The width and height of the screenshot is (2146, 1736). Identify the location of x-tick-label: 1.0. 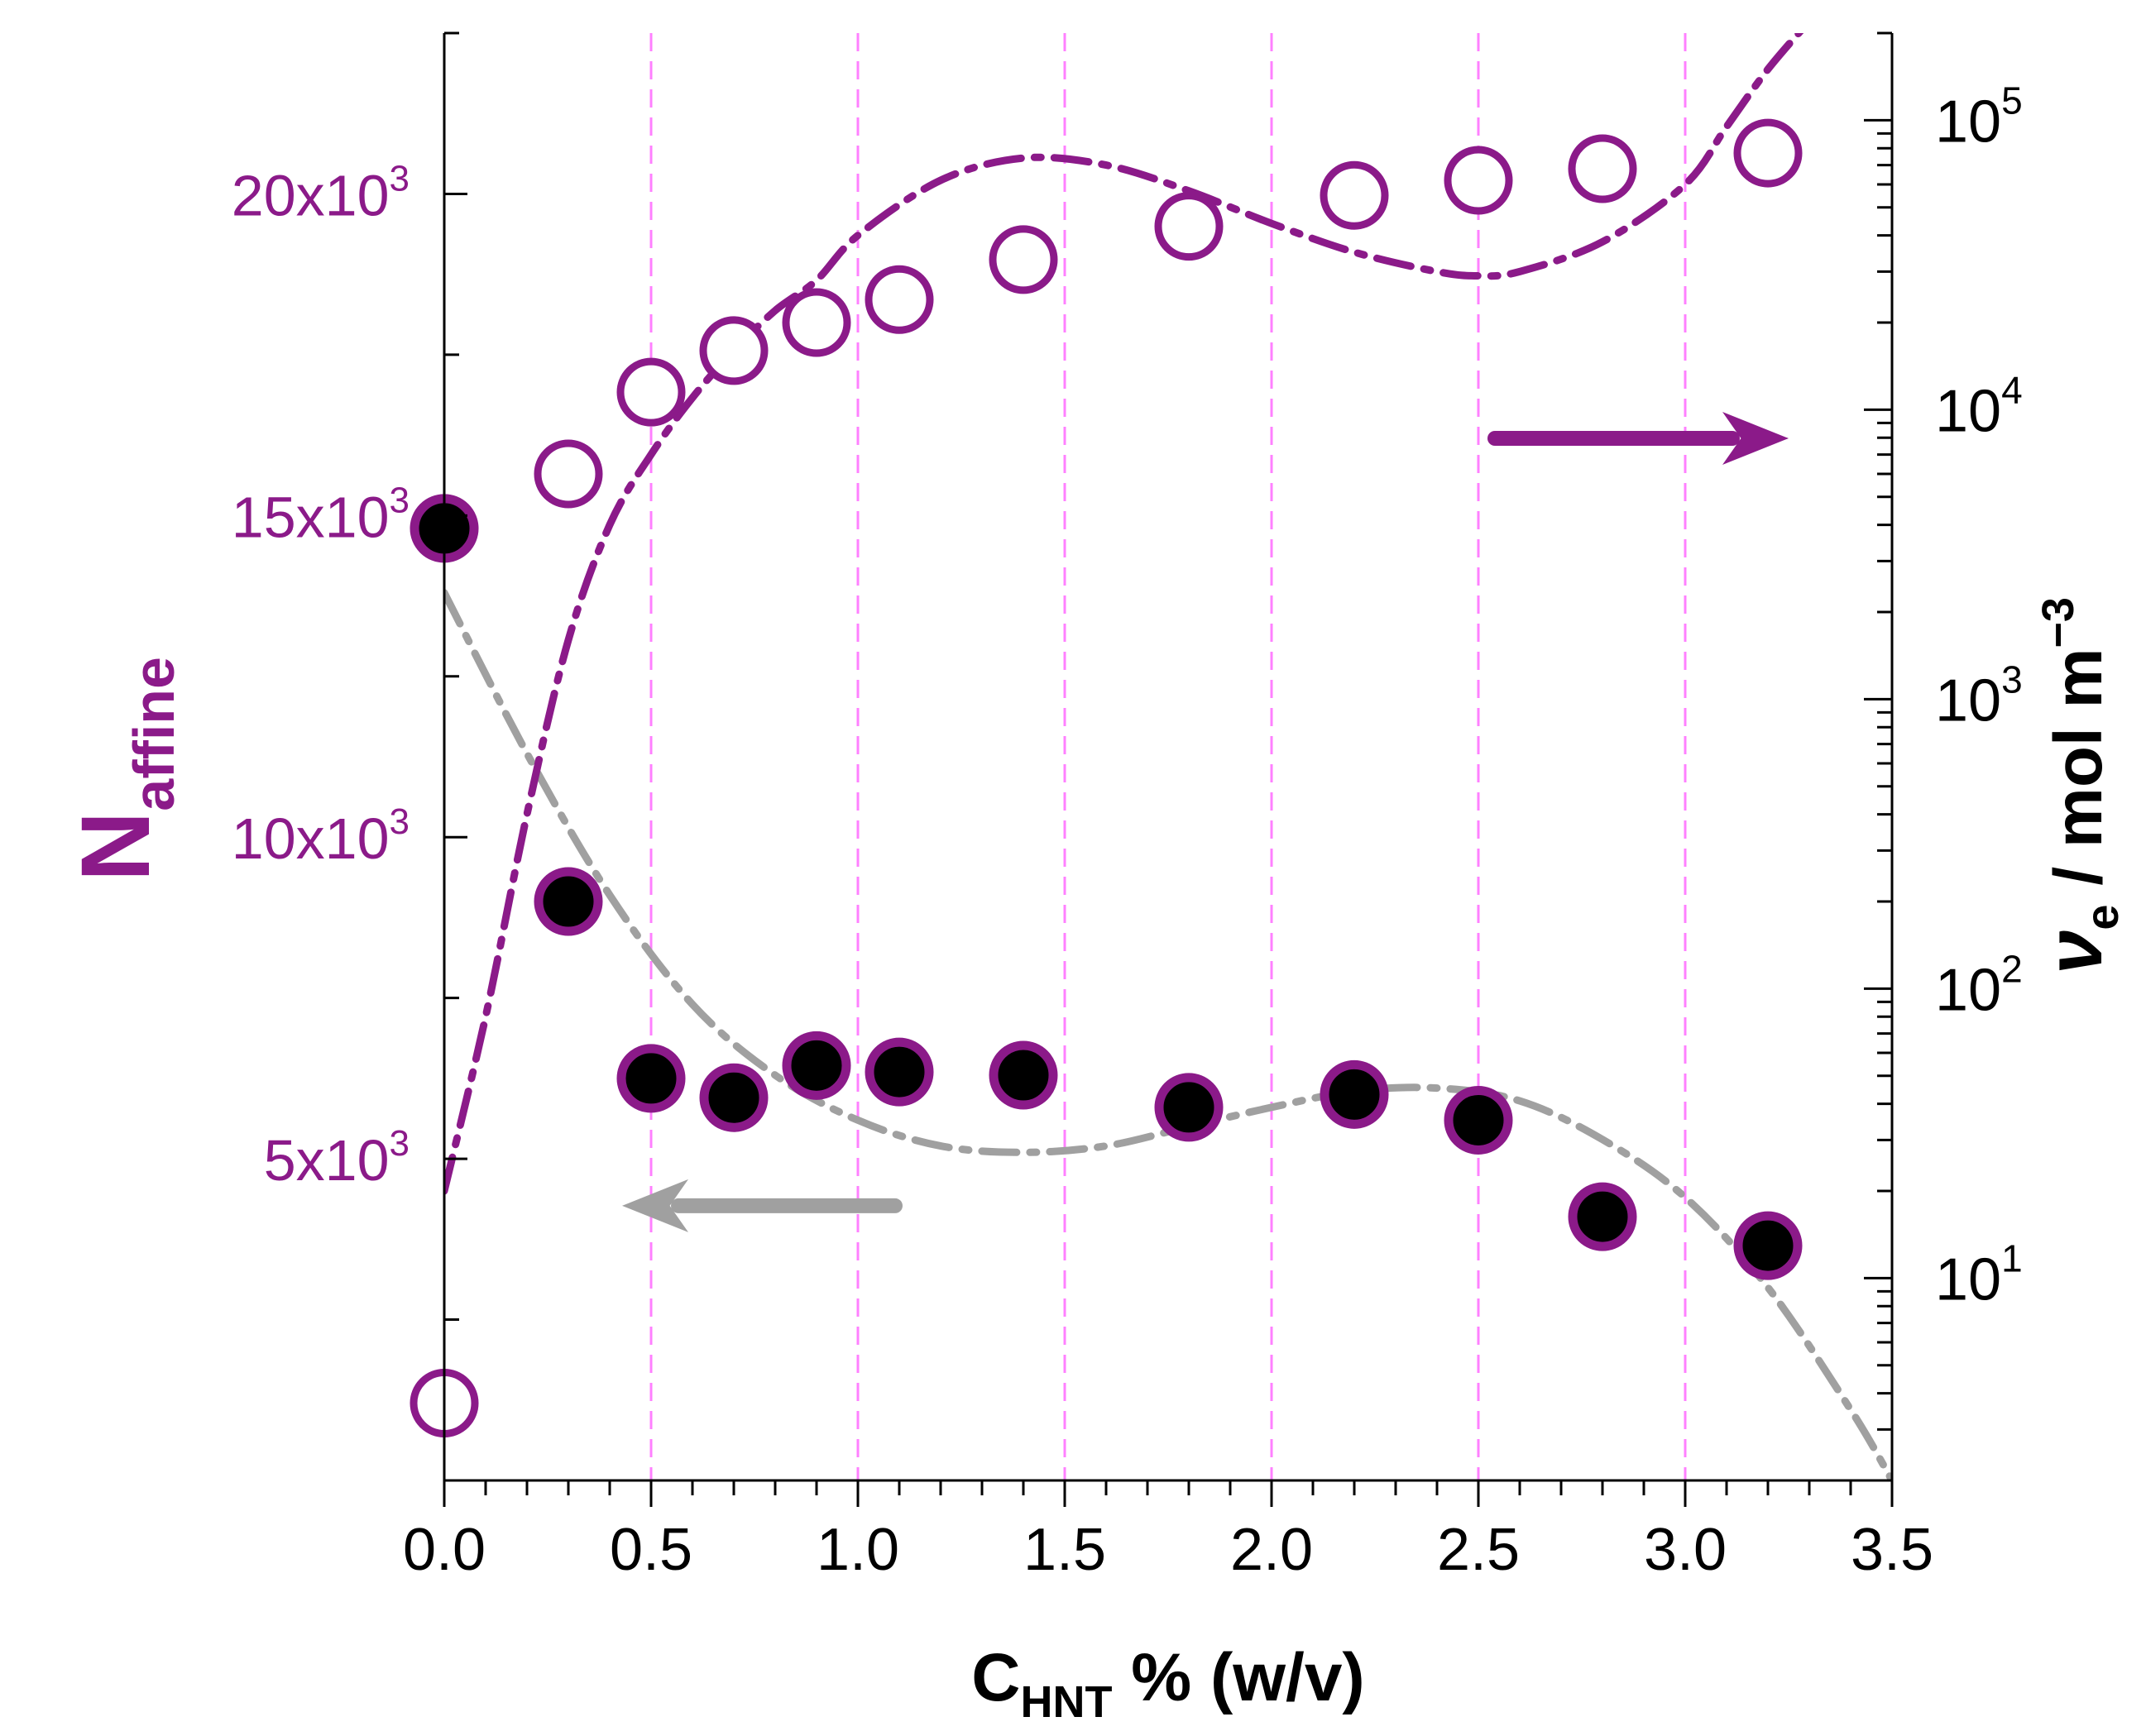
(858, 1550).